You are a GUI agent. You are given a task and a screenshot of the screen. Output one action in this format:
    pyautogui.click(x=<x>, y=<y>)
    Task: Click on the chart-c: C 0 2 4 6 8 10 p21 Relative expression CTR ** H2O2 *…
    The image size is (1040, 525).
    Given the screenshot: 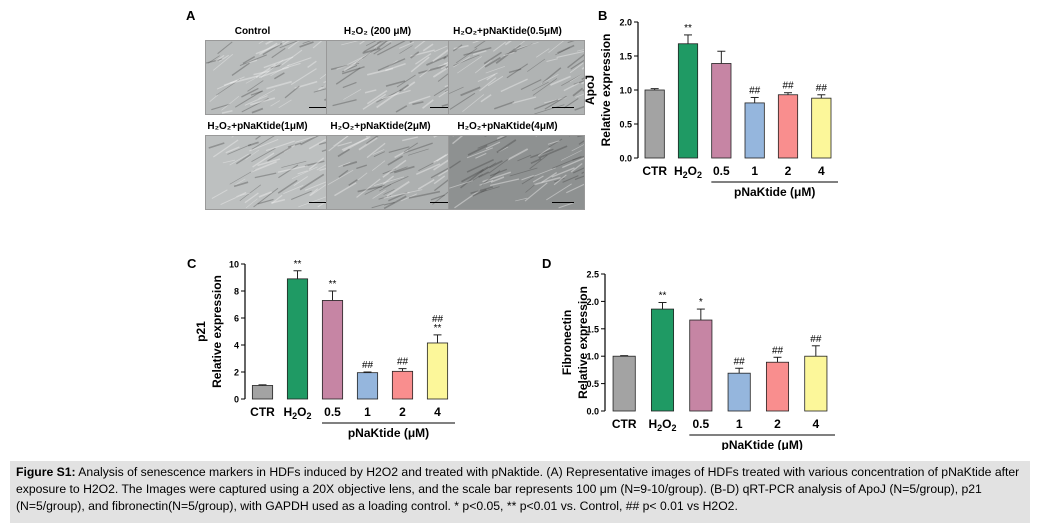 What is the action you would take?
    pyautogui.click(x=321, y=348)
    